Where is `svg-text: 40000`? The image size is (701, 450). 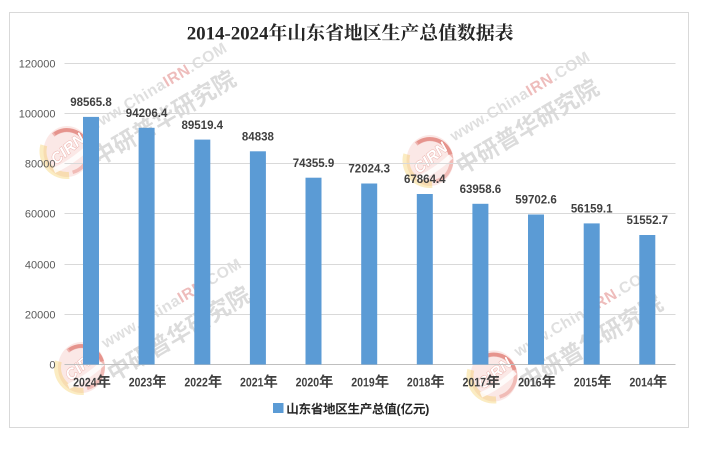
svg-text: 40000 is located at coordinates (40, 266).